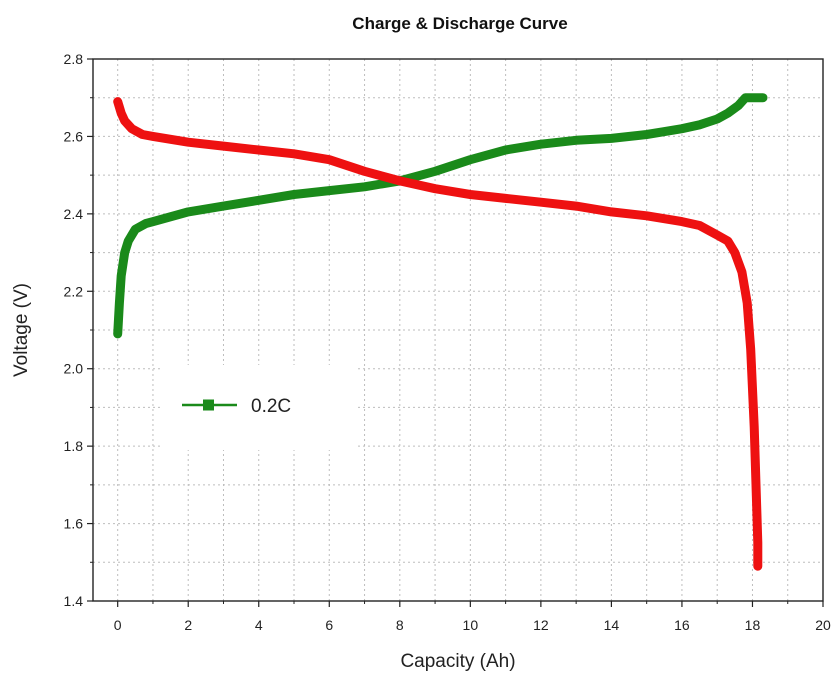 This screenshot has height=682, width=837. I want to click on x-tick-label: 4, so click(259, 625).